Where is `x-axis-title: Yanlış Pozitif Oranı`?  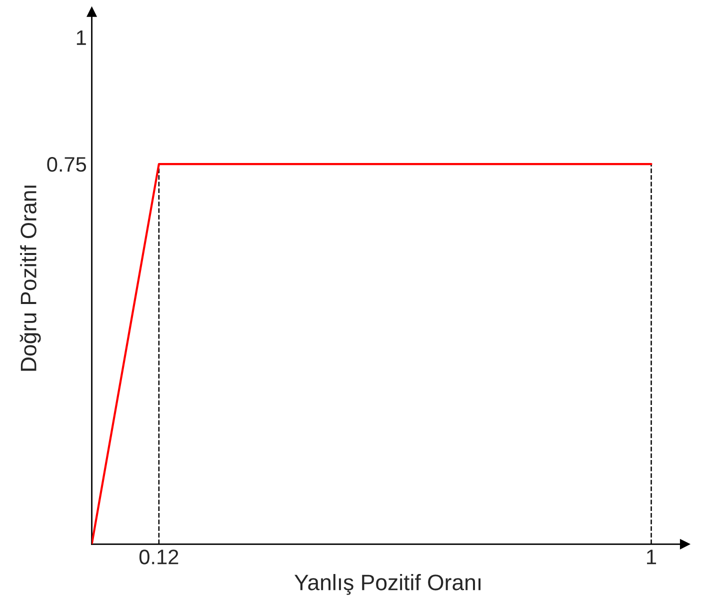 x-axis-title: Yanlış Pozitif Oranı is located at coordinates (387, 584).